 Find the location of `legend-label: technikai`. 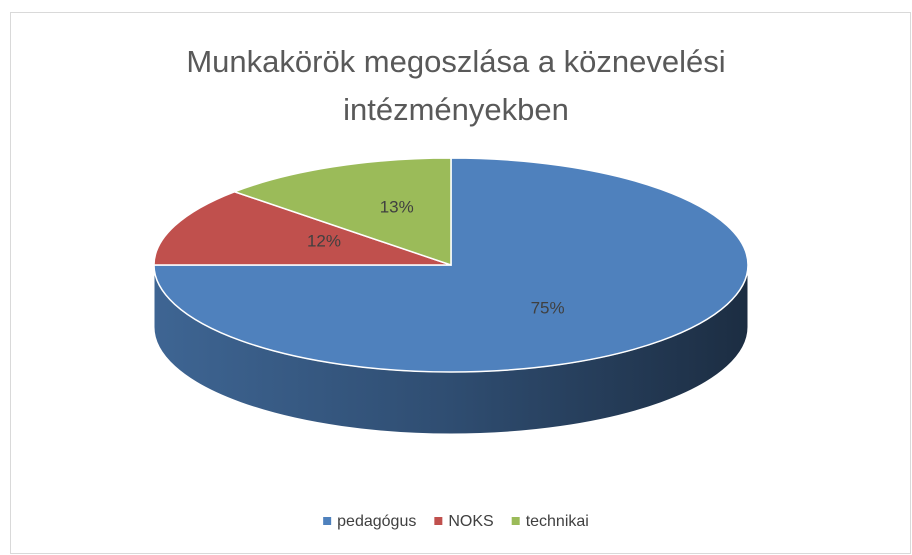

legend-label: technikai is located at coordinates (557, 521).